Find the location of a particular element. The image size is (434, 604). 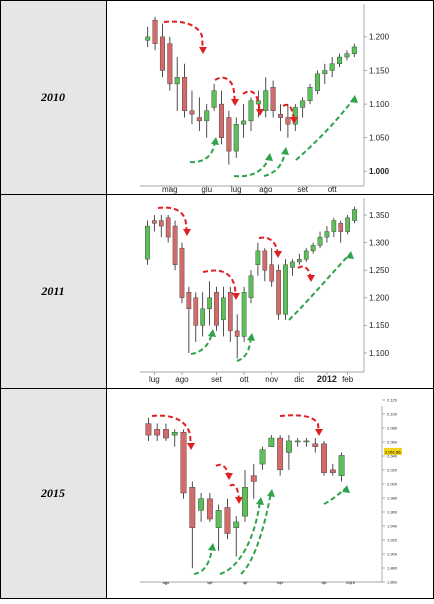

x-tick-label: dic is located at coordinates (299, 379).